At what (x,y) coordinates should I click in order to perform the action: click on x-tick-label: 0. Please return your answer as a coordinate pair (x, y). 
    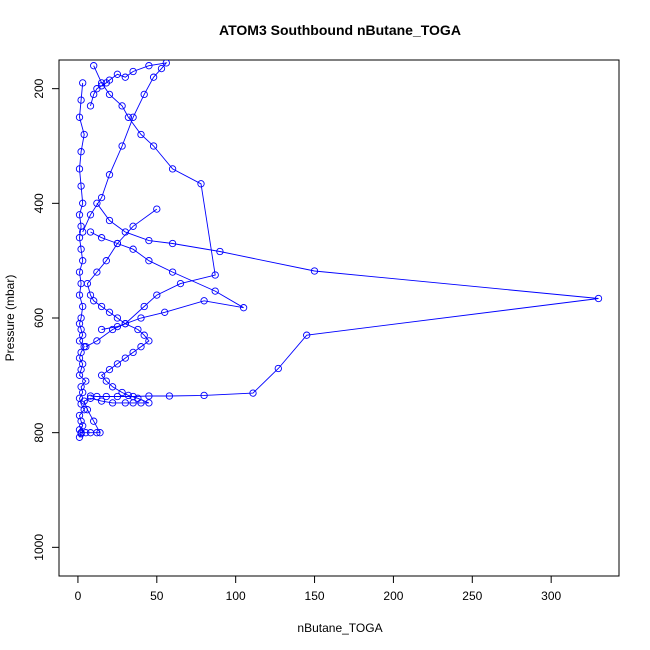
    Looking at the image, I should click on (78, 596).